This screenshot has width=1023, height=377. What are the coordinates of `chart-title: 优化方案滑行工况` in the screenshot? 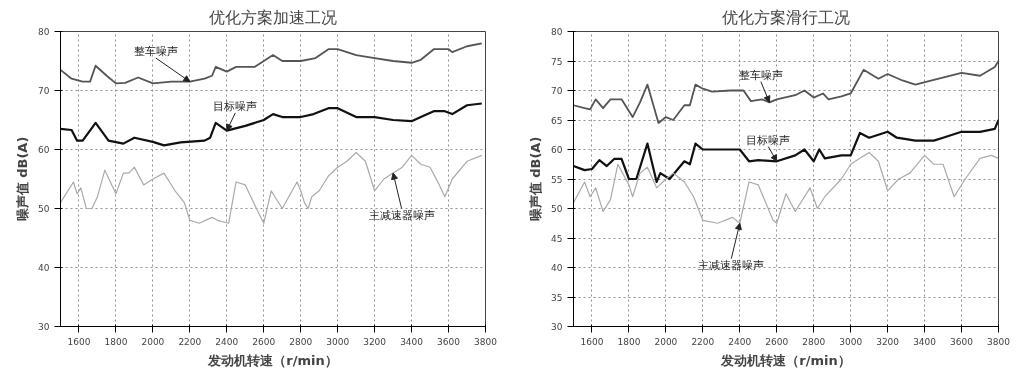 It's located at (786, 17).